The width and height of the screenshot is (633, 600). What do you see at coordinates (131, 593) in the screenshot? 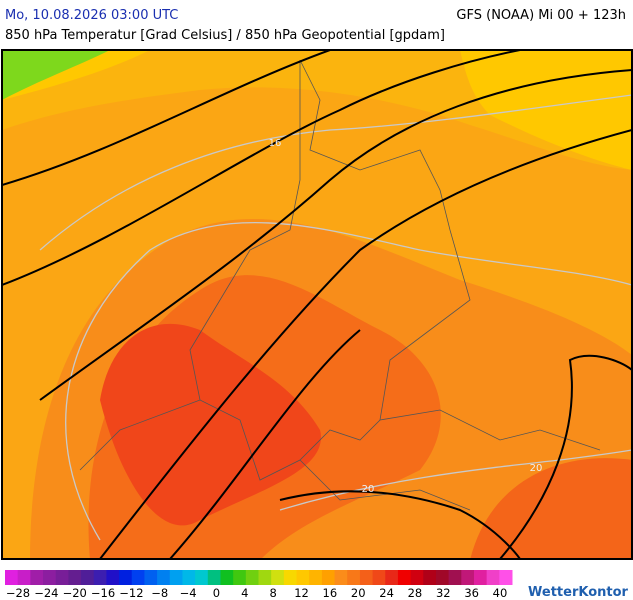
I see `colorbar-label: −12` at bounding box center [131, 593].